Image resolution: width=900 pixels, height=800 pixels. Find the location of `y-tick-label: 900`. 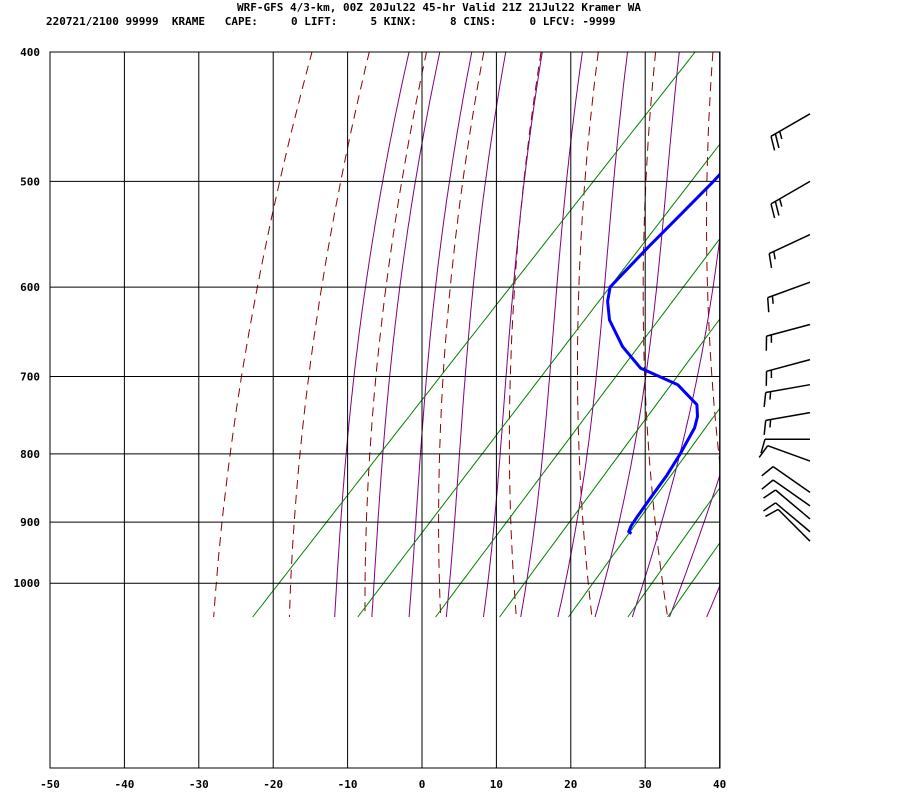

y-tick-label: 900 is located at coordinates (30, 522).